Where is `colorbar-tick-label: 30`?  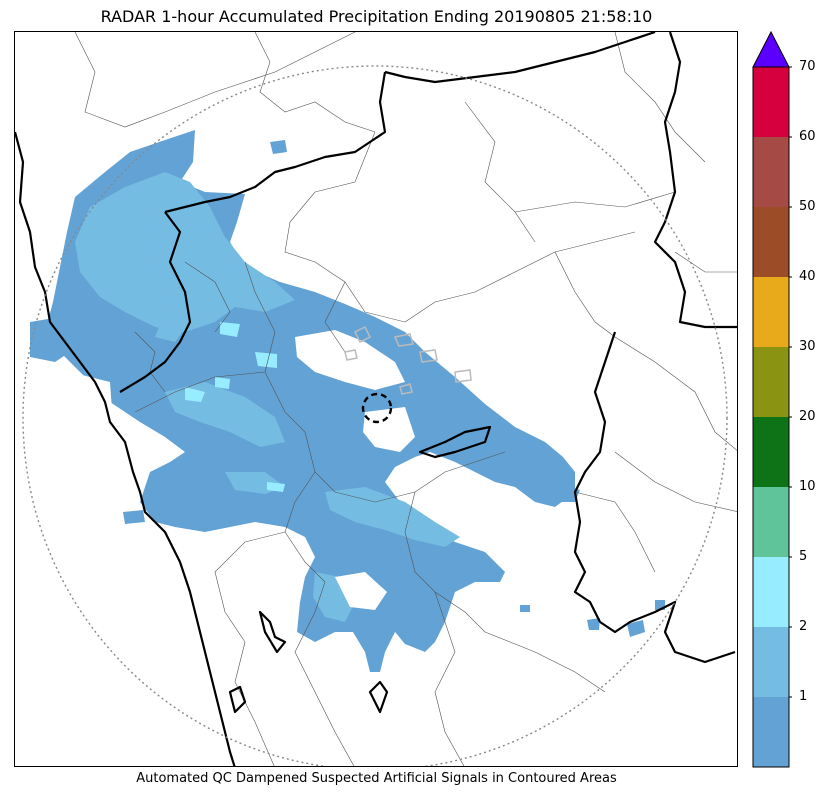
colorbar-tick-label: 30 is located at coordinates (807, 346).